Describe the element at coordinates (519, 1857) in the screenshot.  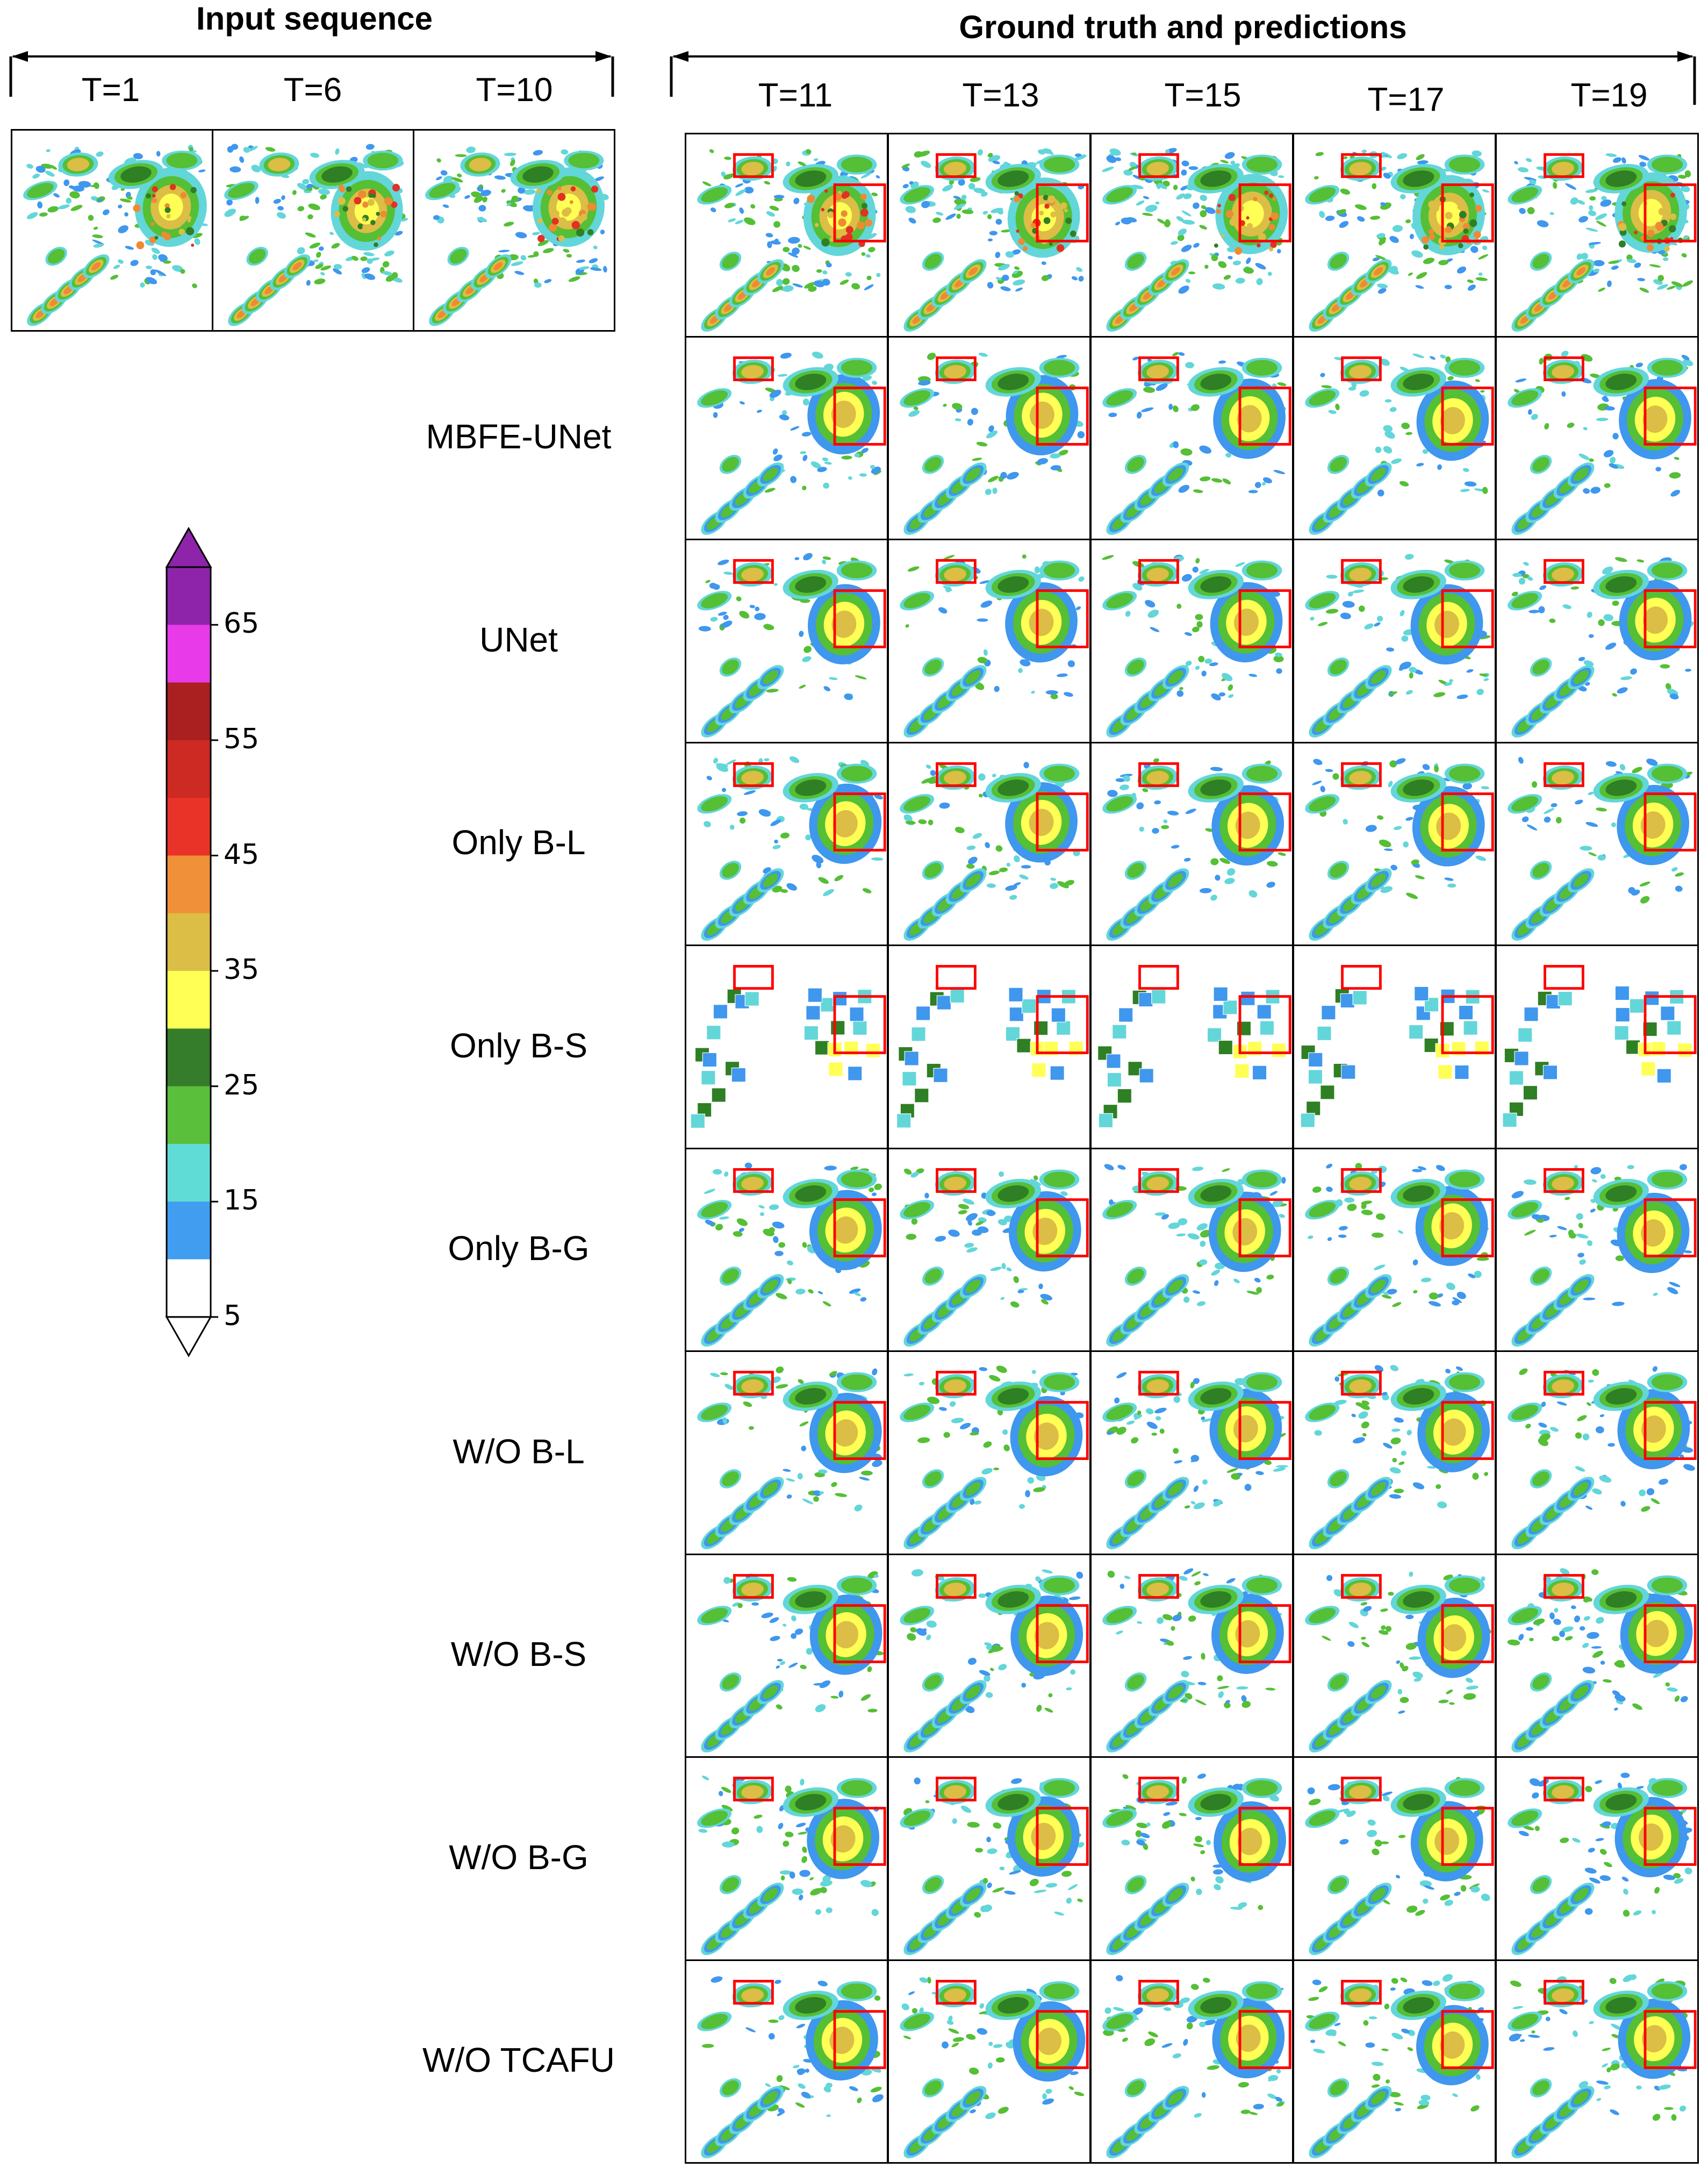
I see `row-label: W/O B-G` at that location.